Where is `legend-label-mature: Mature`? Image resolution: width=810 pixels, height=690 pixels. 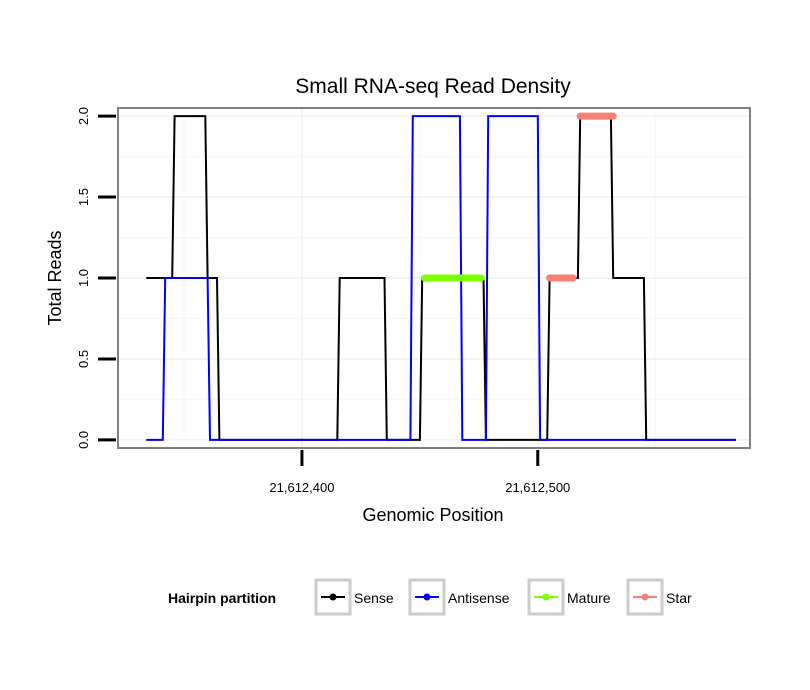
legend-label-mature: Mature is located at coordinates (589, 598).